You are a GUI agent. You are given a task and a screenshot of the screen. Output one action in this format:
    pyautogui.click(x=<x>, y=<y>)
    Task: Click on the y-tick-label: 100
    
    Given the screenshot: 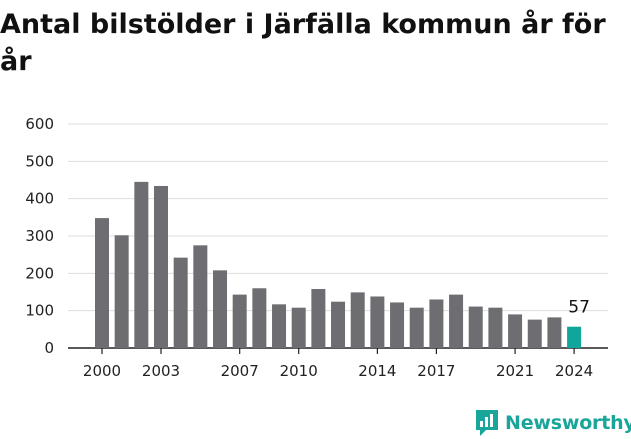 What is the action you would take?
    pyautogui.click(x=39, y=311)
    